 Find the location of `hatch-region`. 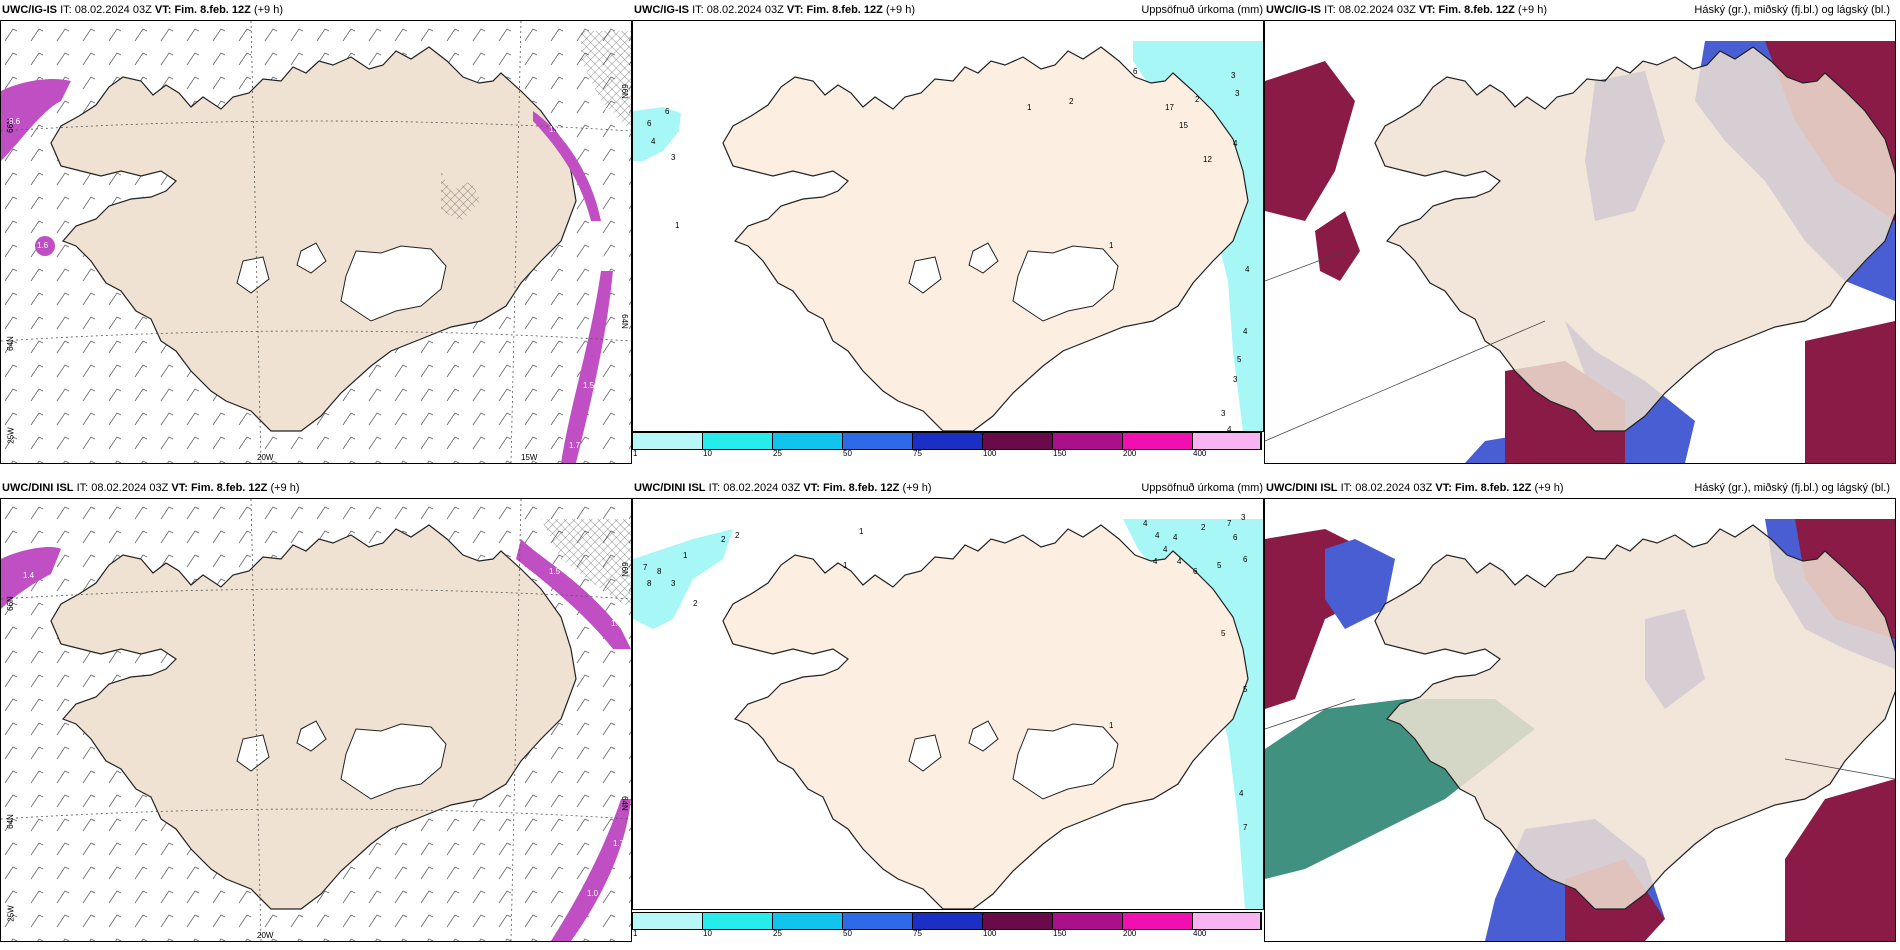

hatch-region is located at coordinates (461, 196).